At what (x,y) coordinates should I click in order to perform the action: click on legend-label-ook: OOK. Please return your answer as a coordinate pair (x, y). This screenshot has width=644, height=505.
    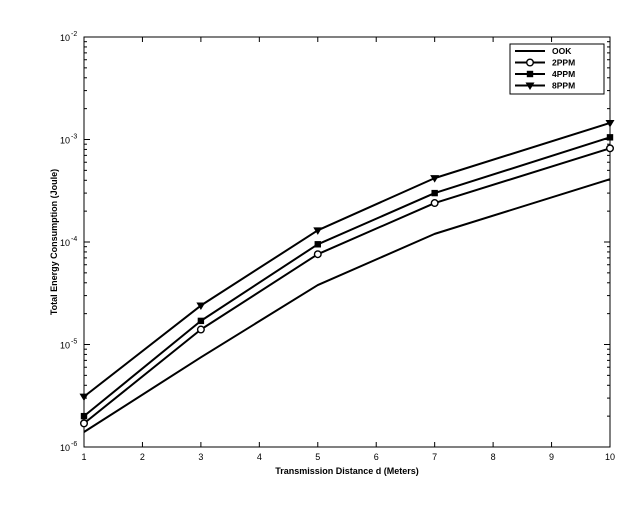
    Looking at the image, I should click on (562, 51).